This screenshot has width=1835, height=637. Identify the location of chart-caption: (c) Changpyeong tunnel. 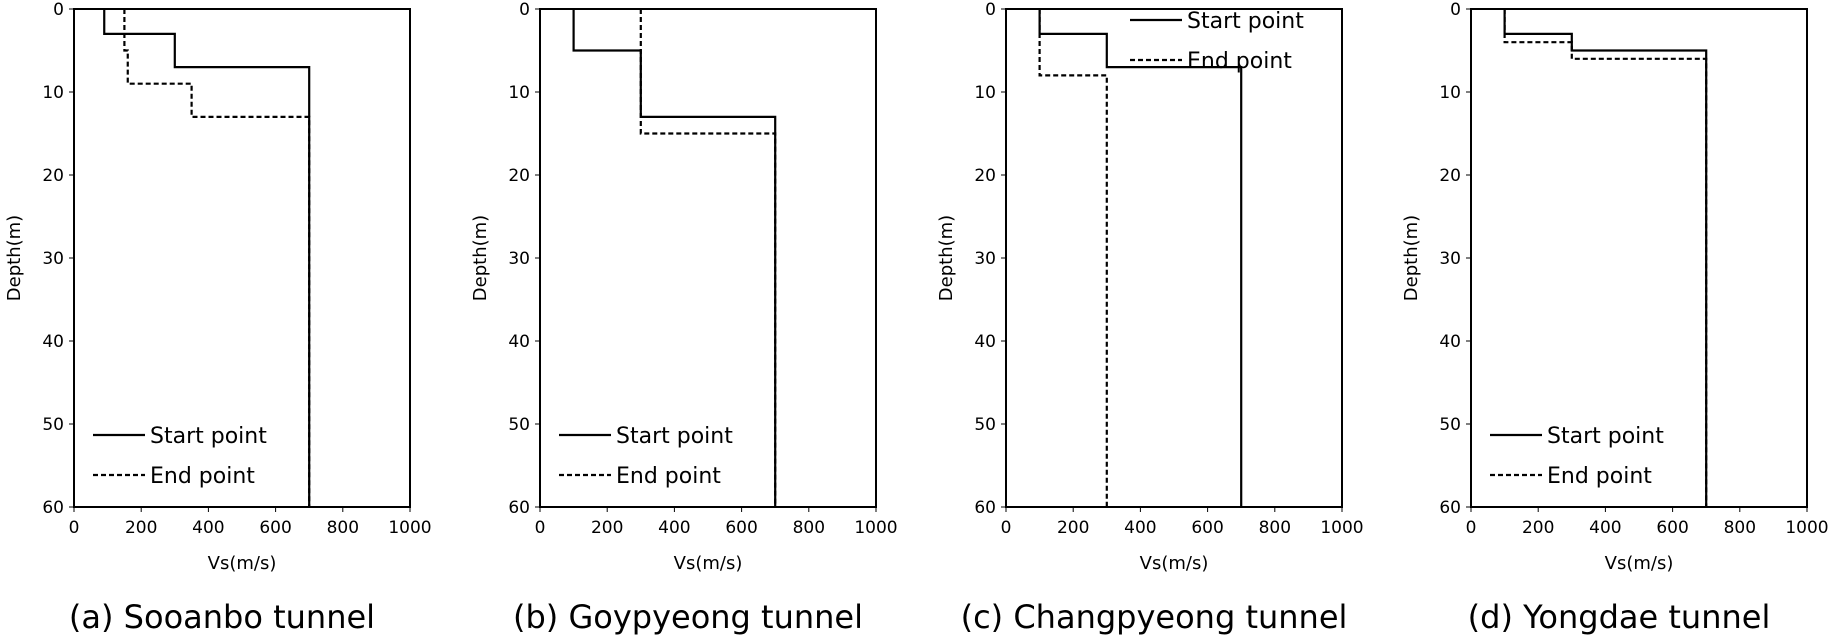
(1154, 617).